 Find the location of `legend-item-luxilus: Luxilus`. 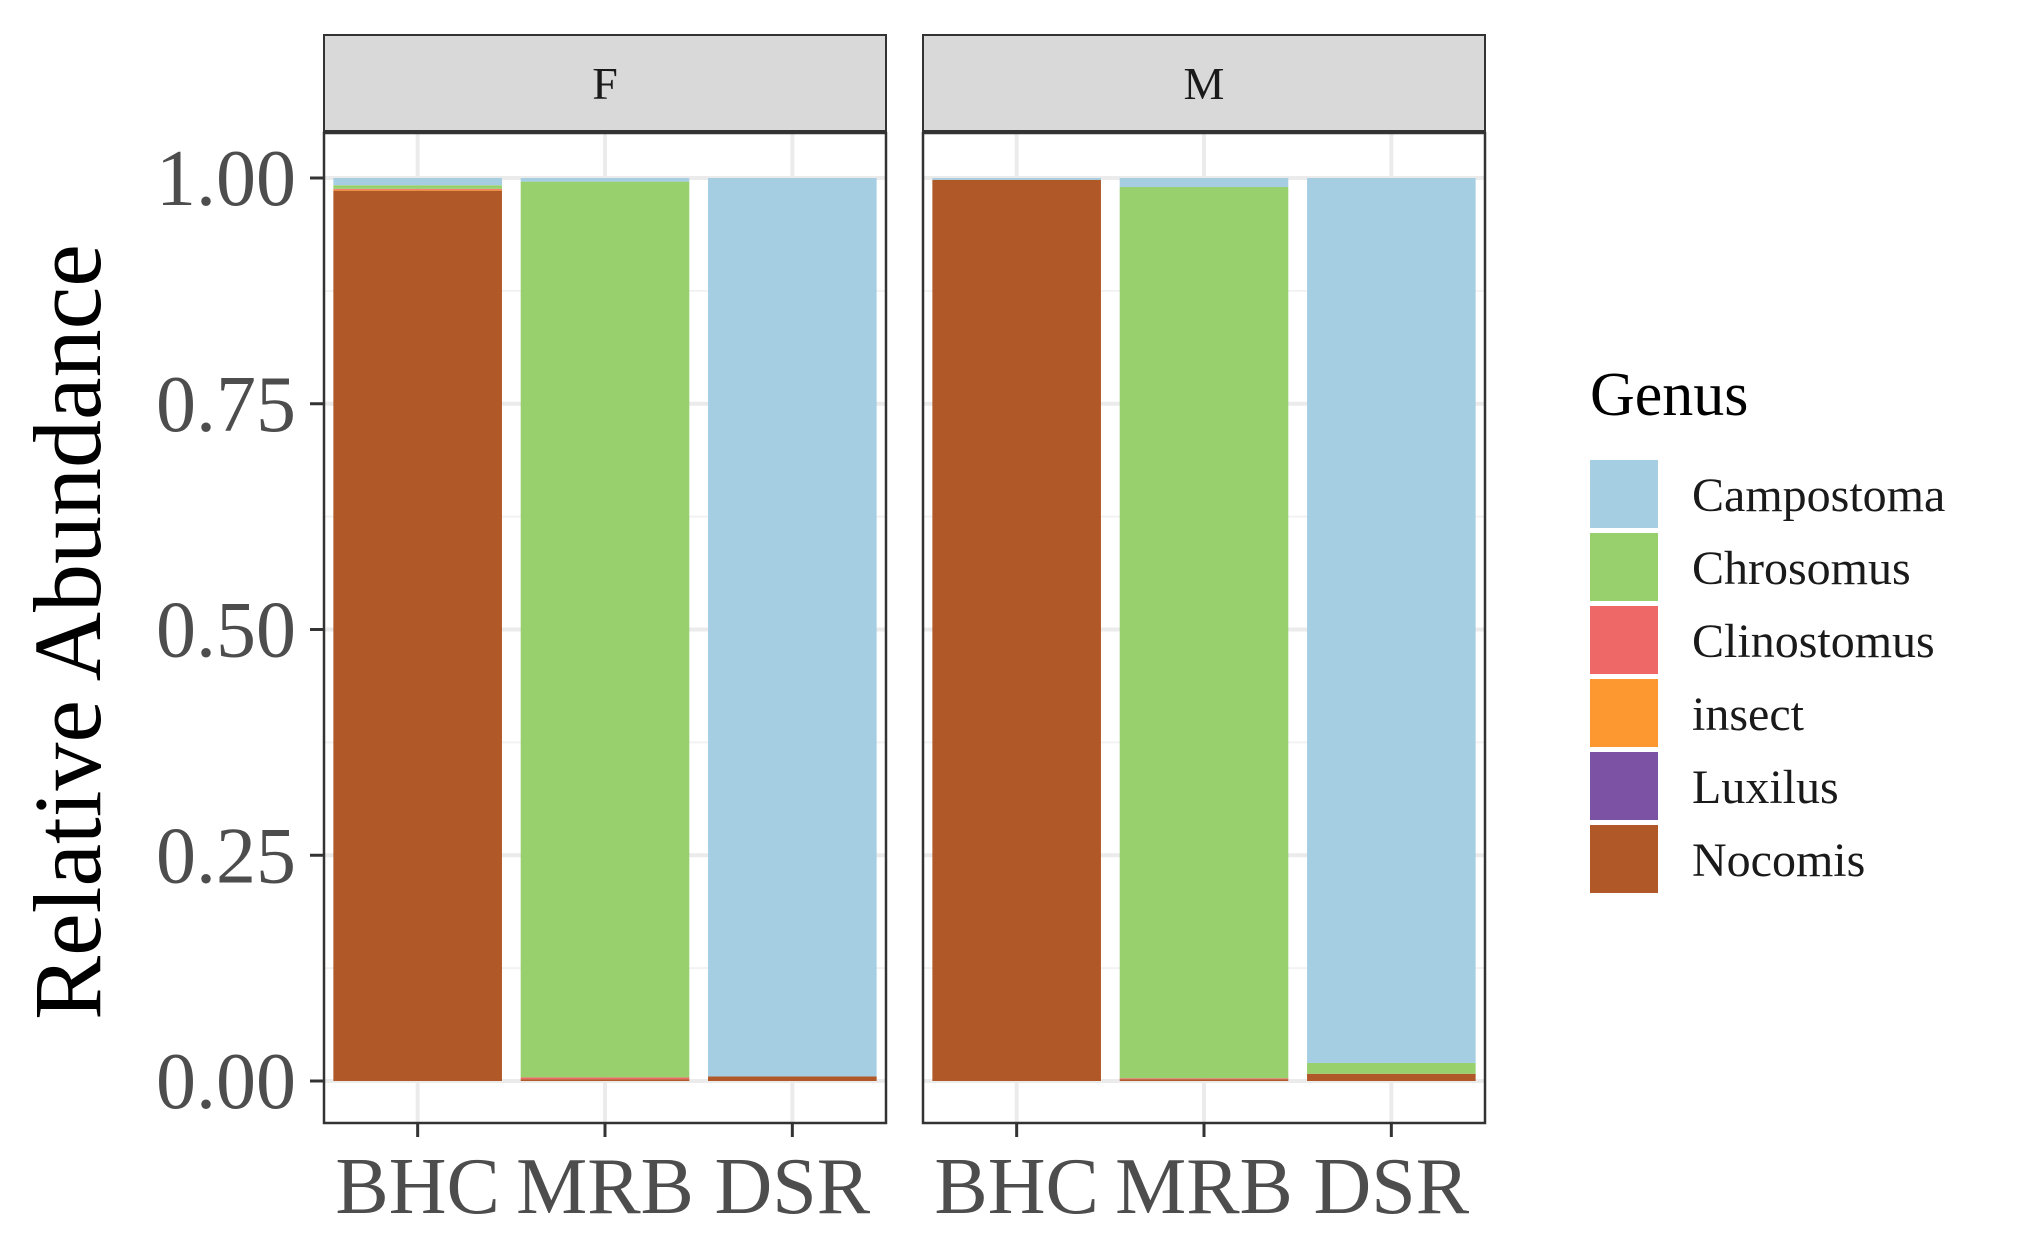

legend-item-luxilus: Luxilus is located at coordinates (1714, 786).